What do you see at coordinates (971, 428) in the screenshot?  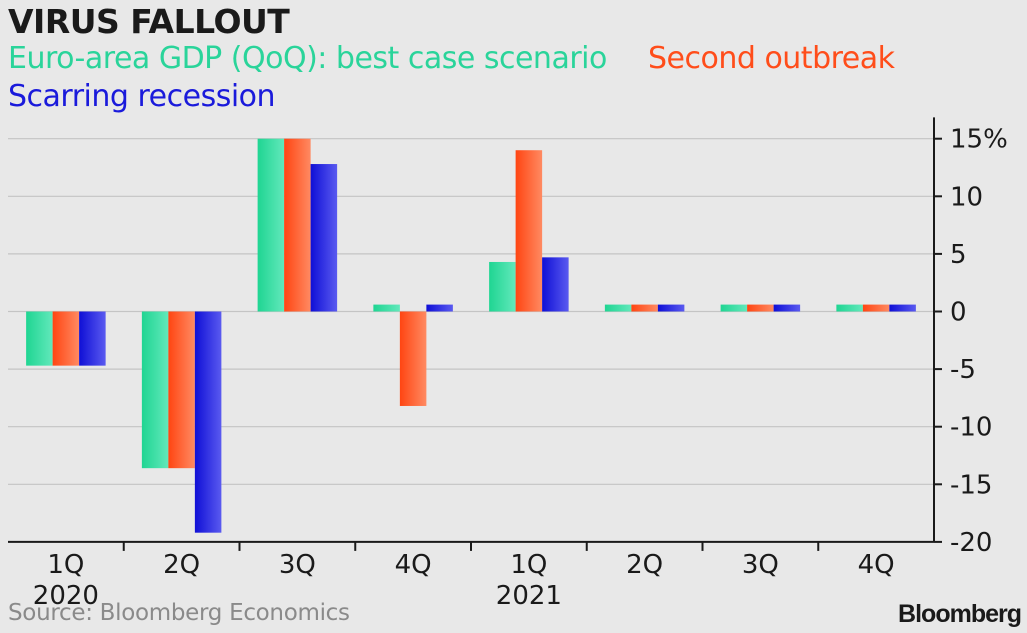 I see `y-tick-label: -10` at bounding box center [971, 428].